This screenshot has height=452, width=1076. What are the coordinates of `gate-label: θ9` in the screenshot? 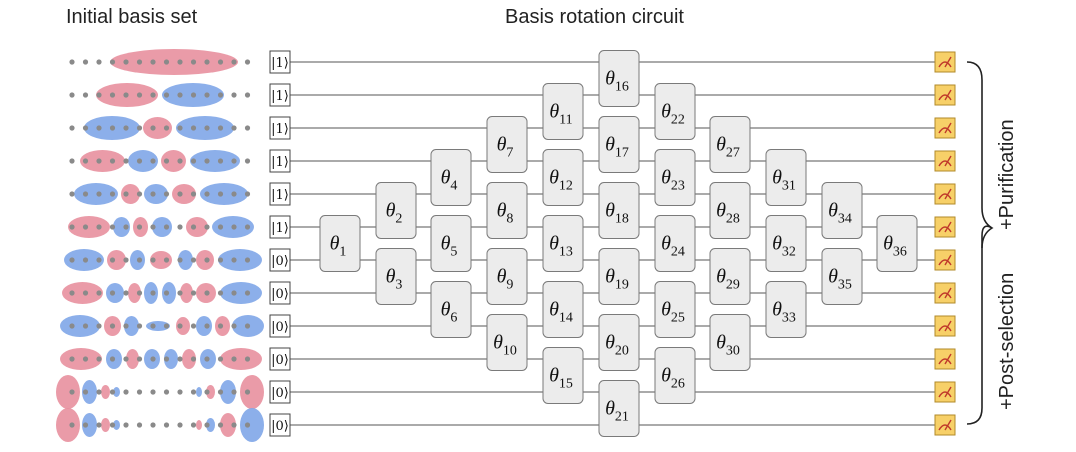 It's located at (505, 279).